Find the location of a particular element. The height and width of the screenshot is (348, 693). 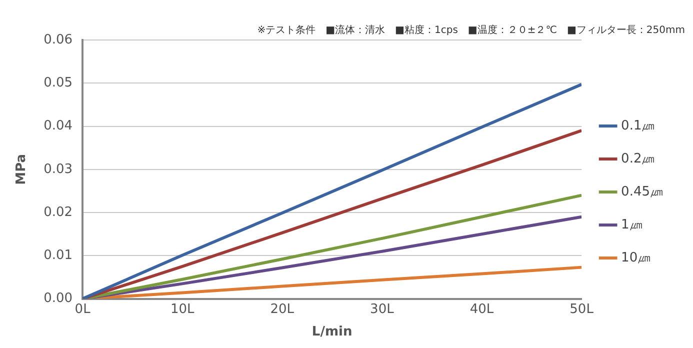

x-tick-label: 20L is located at coordinates (282, 309).